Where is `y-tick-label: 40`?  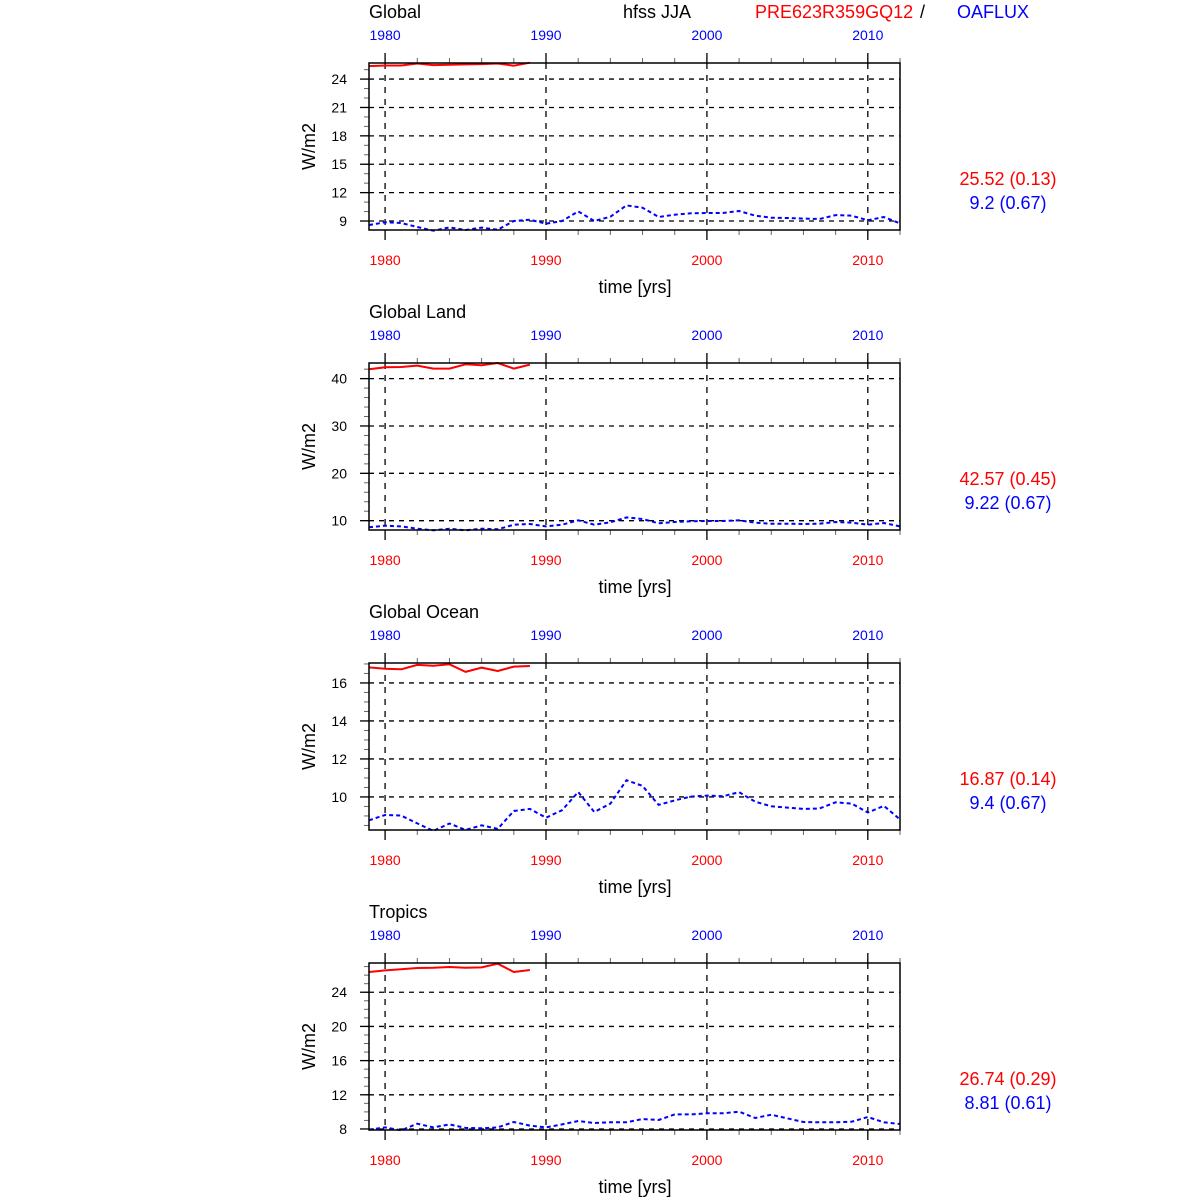
y-tick-label: 40 is located at coordinates (339, 379).